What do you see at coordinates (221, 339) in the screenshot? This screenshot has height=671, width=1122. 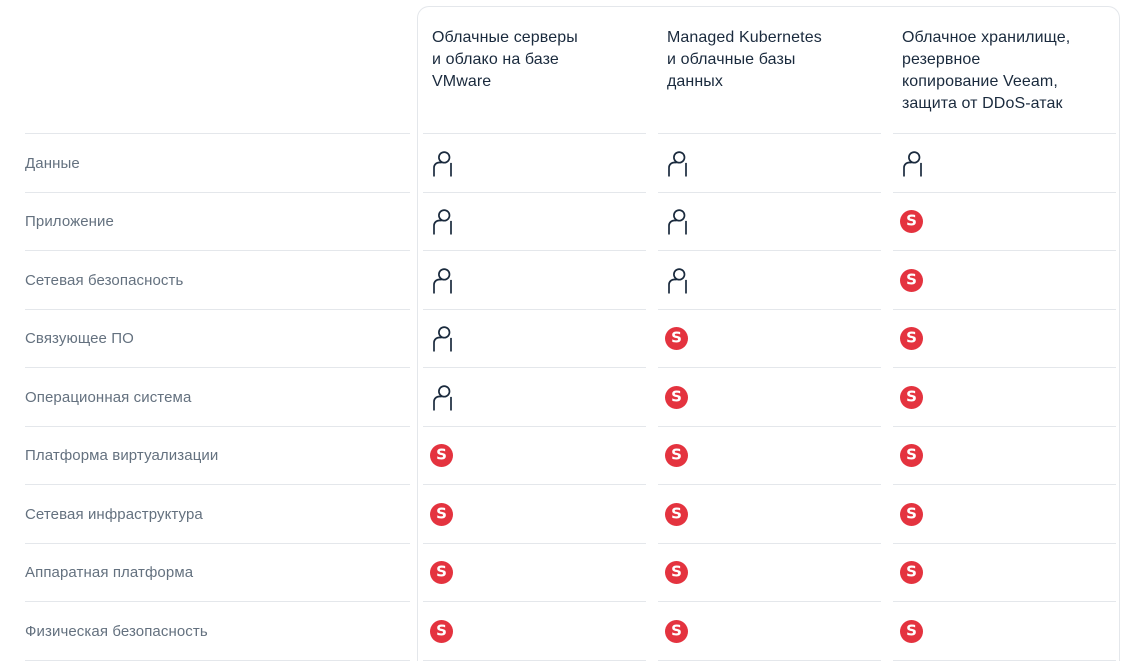 I see `row-label: Связующее ПО` at bounding box center [221, 339].